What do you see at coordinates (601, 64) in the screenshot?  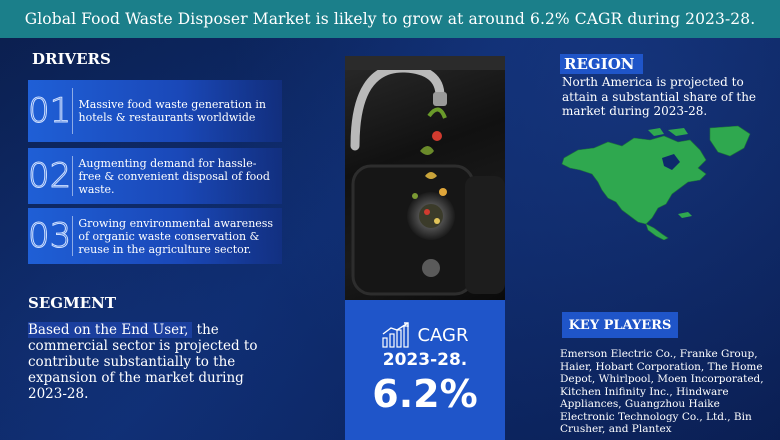 I see `region-heading: REGION` at bounding box center [601, 64].